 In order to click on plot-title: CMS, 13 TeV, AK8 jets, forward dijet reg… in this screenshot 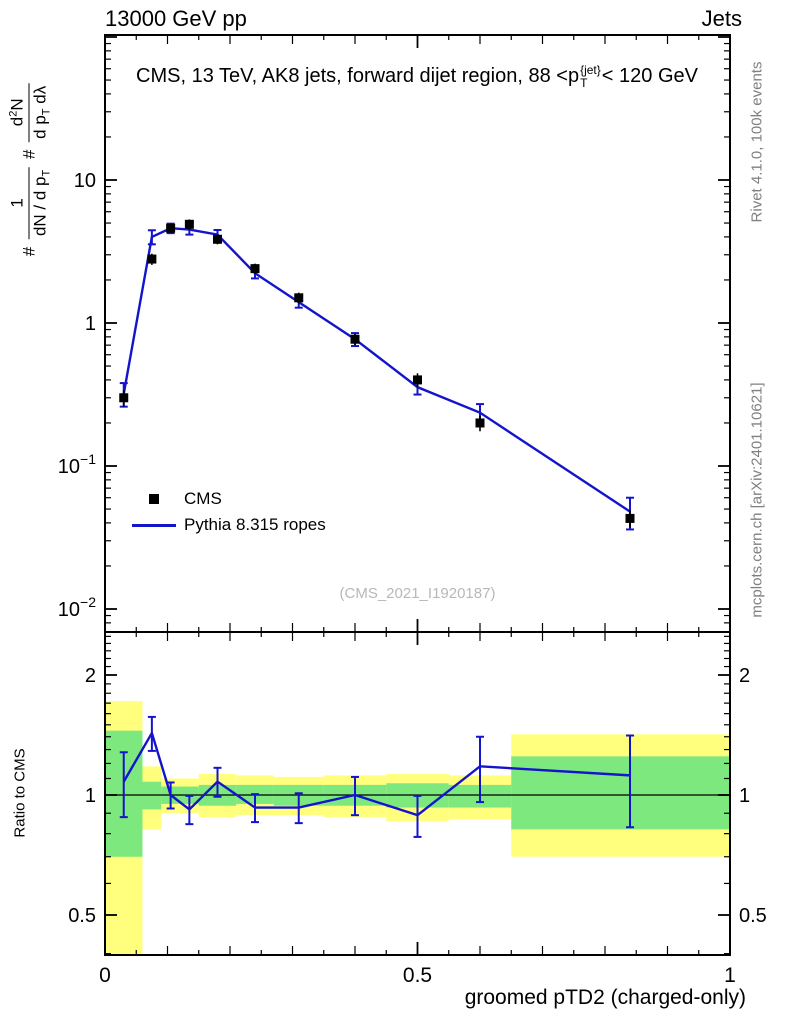, I will do `click(417, 76)`.